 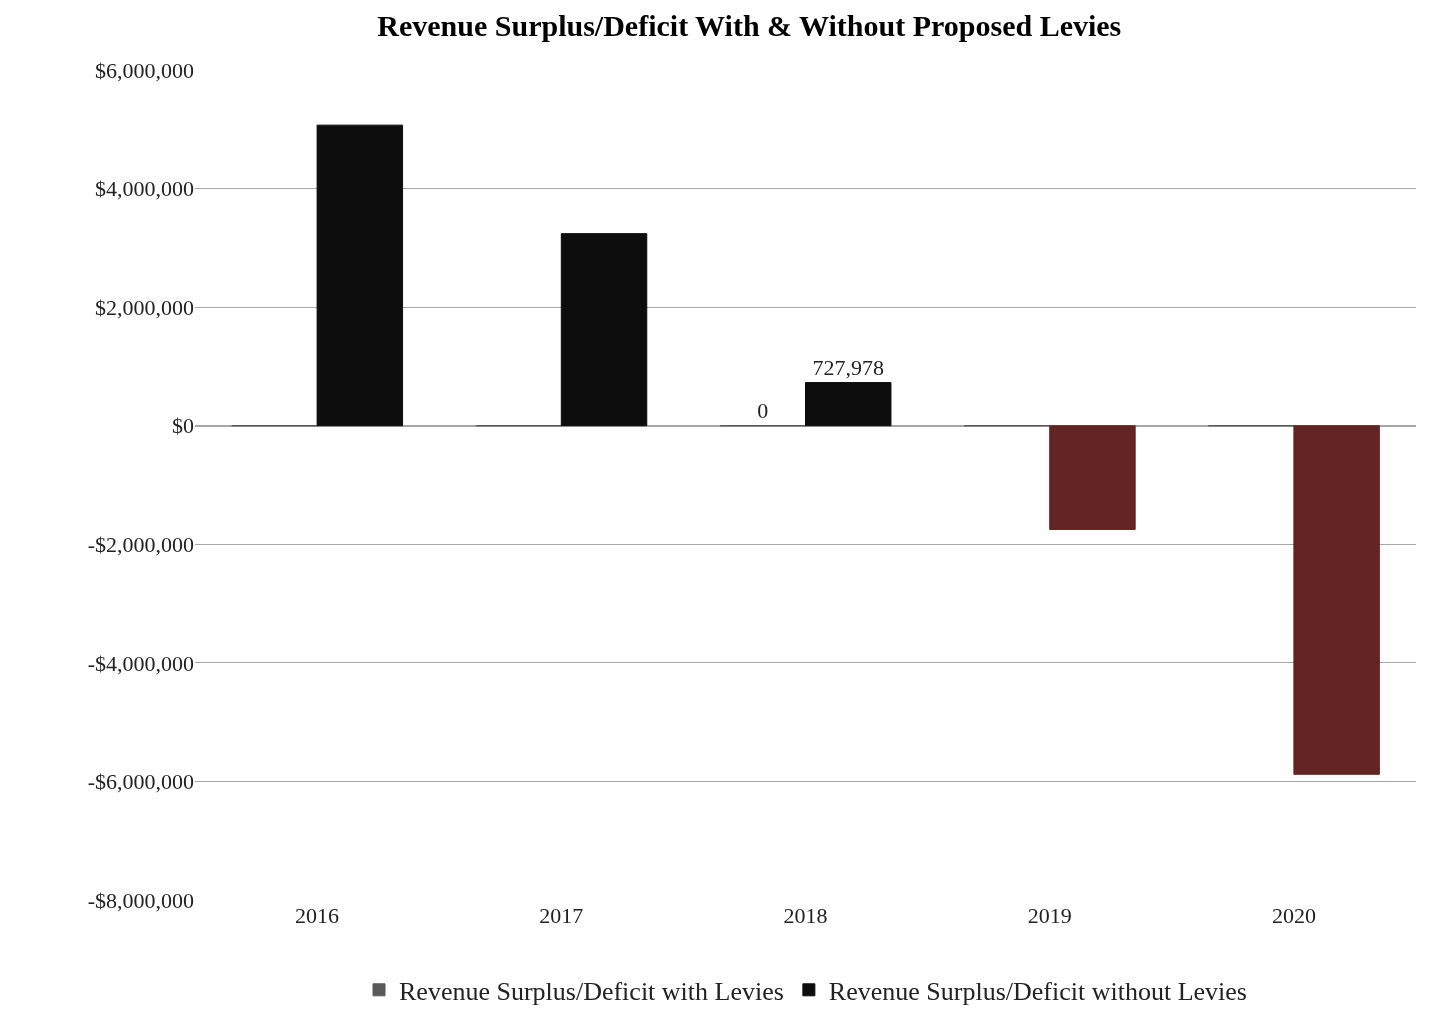 What do you see at coordinates (144, 189) in the screenshot?
I see `y-tick-label: $4,000,000` at bounding box center [144, 189].